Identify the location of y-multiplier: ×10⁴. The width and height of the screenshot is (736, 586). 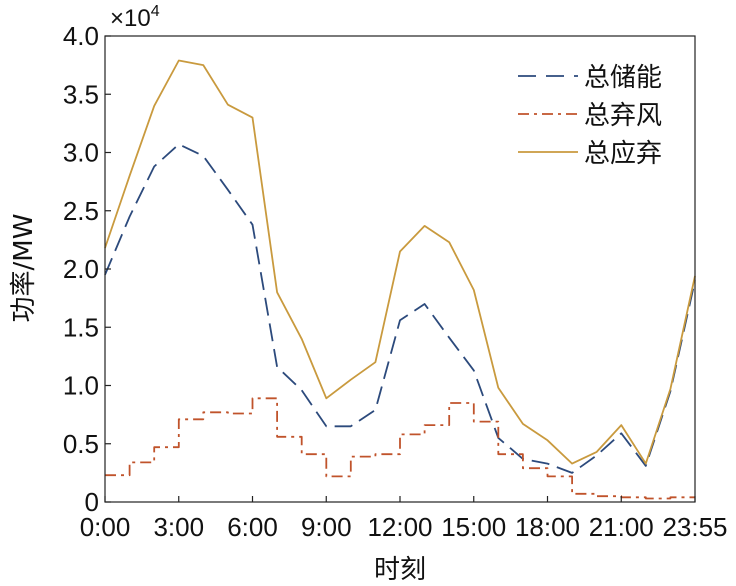
(135, 17).